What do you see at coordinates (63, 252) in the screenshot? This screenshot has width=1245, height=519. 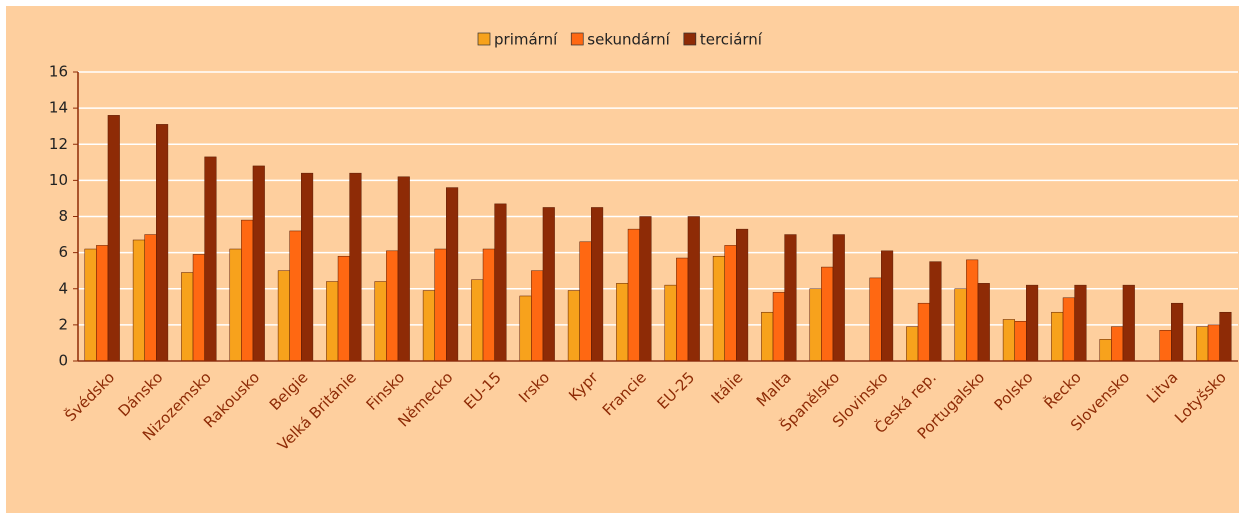 I see `y-tick-label: 6` at bounding box center [63, 252].